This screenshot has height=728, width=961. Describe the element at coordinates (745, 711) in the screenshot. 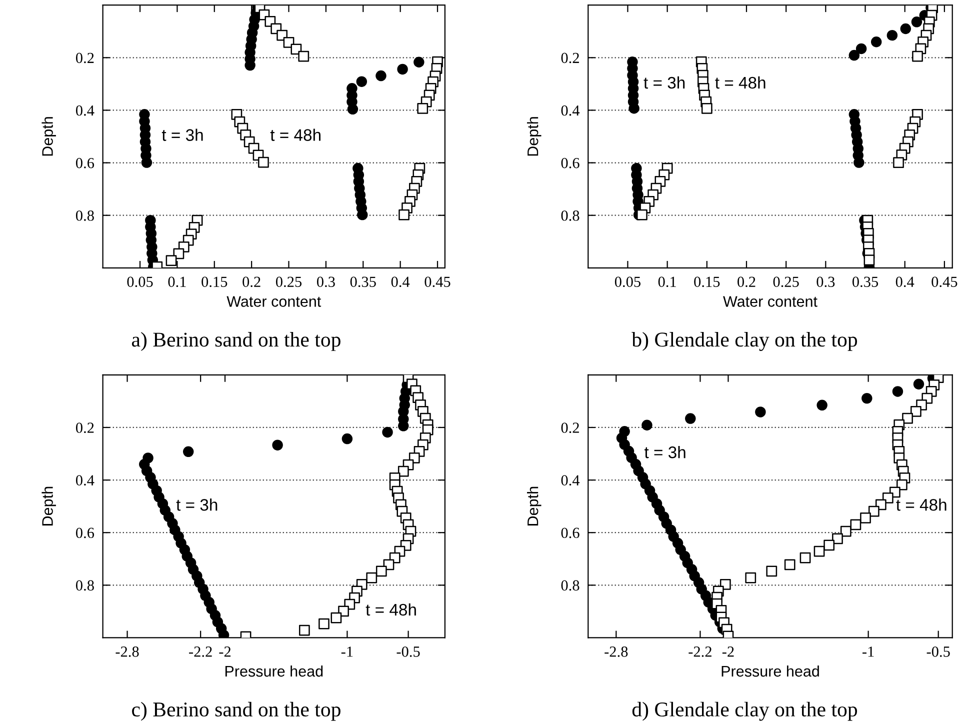

I see `text: d) Glendale clay on the top` at that location.